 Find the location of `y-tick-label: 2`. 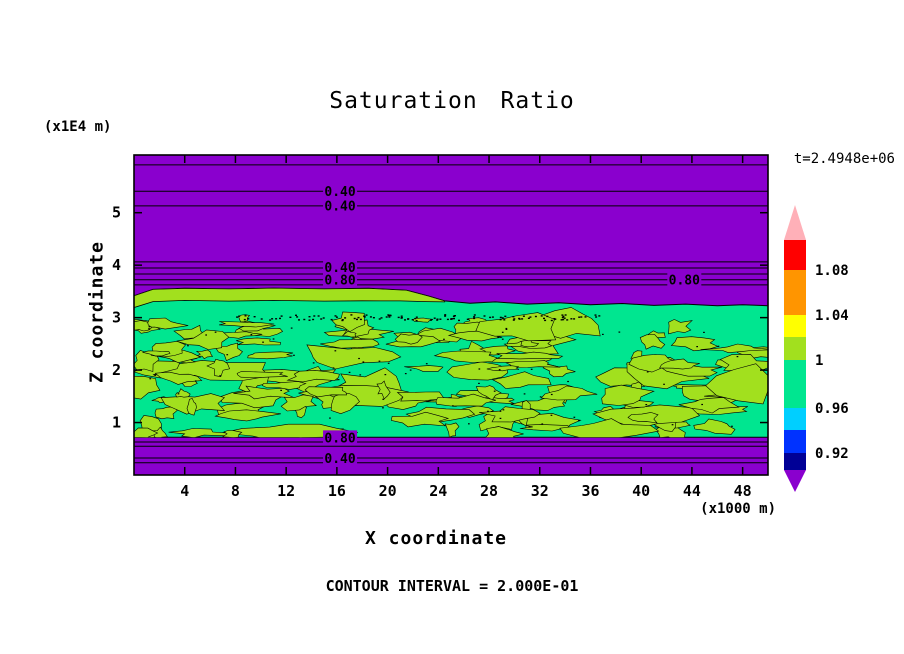

y-tick-label: 2 is located at coordinates (116, 370).